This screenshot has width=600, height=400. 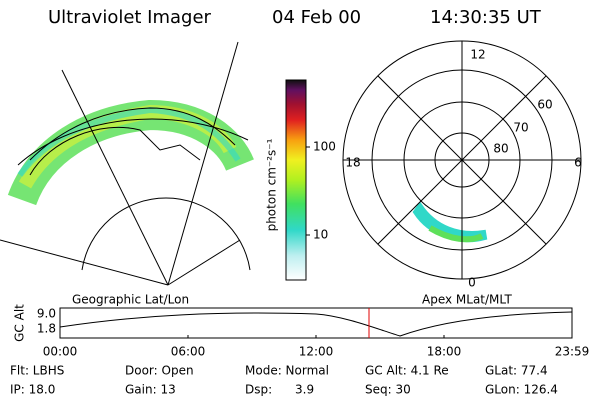 I want to click on map-label: Geographic Lat/Lon, so click(x=130, y=300).